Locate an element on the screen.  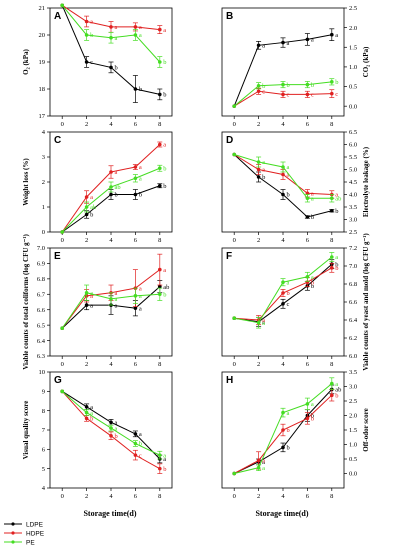
panel-f-sig-letter-hdpe-2: b is located at coordinates (288, 293).